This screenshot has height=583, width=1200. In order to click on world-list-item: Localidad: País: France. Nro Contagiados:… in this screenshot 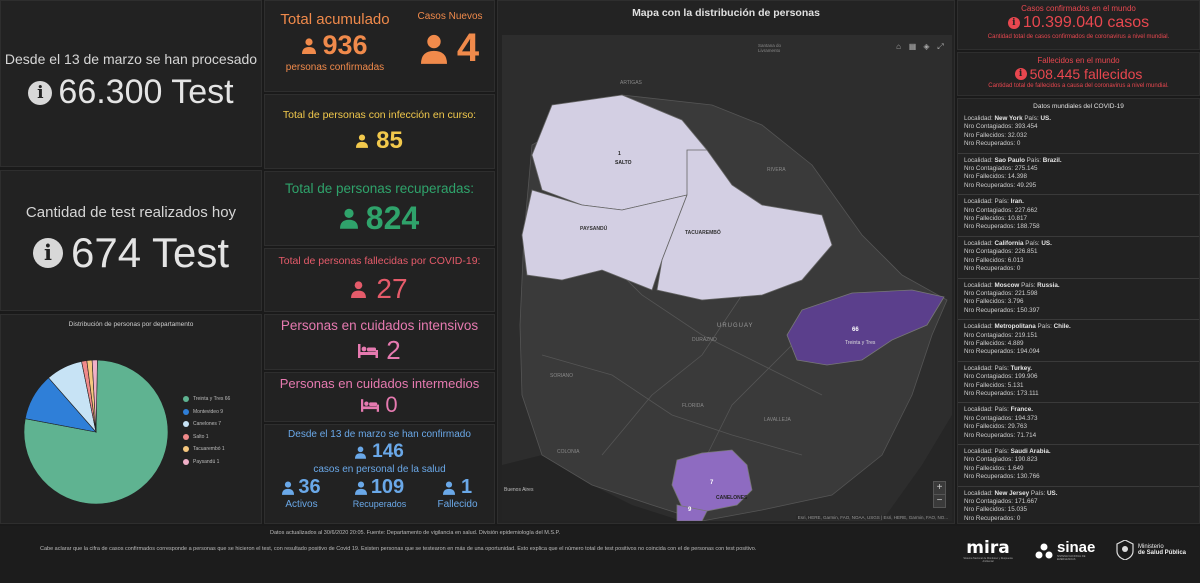, I will do `click(1078, 424)`.